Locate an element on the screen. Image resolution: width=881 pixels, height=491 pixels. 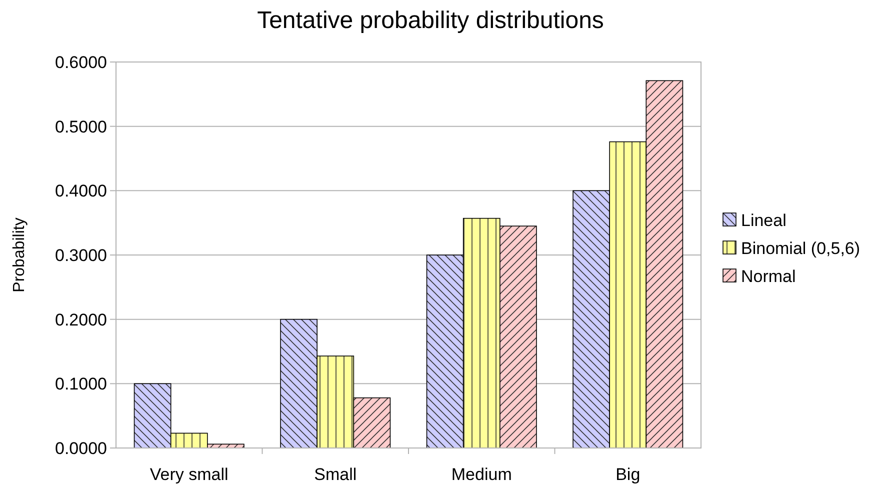
y-tick-label: 0.1000 is located at coordinates (81, 384).